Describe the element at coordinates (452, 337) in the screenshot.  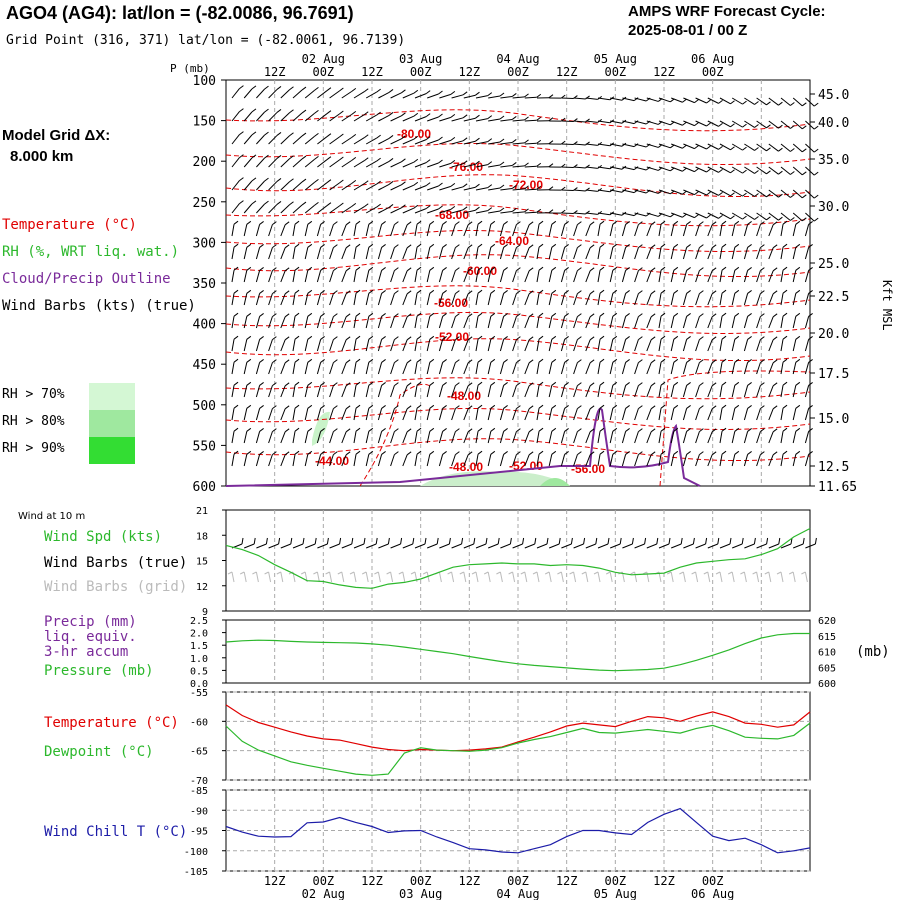
I see `temperature-contour-label: -52.00` at that location.